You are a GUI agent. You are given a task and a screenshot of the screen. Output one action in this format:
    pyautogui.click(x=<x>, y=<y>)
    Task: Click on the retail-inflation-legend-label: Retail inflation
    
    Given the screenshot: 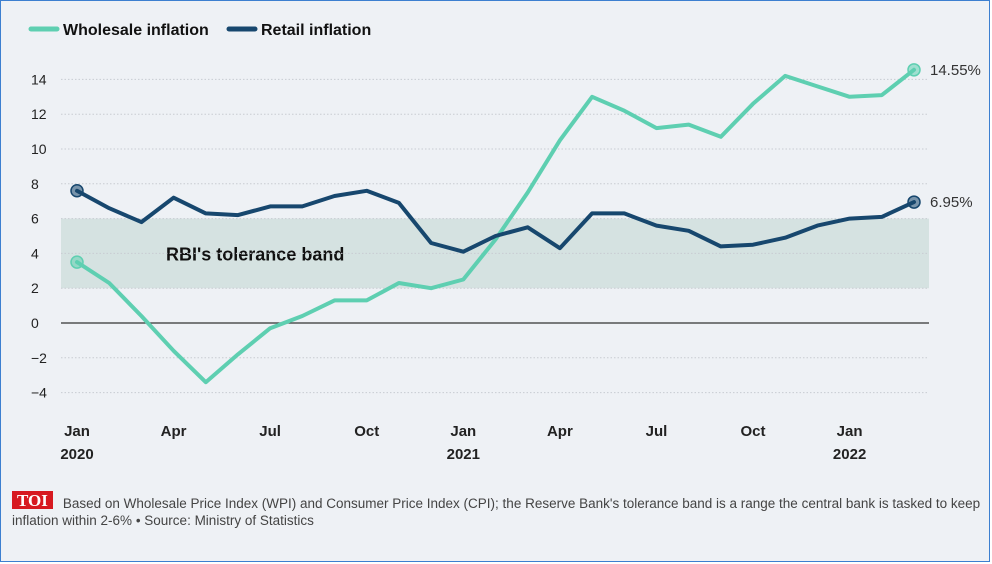 What is the action you would take?
    pyautogui.click(x=316, y=30)
    